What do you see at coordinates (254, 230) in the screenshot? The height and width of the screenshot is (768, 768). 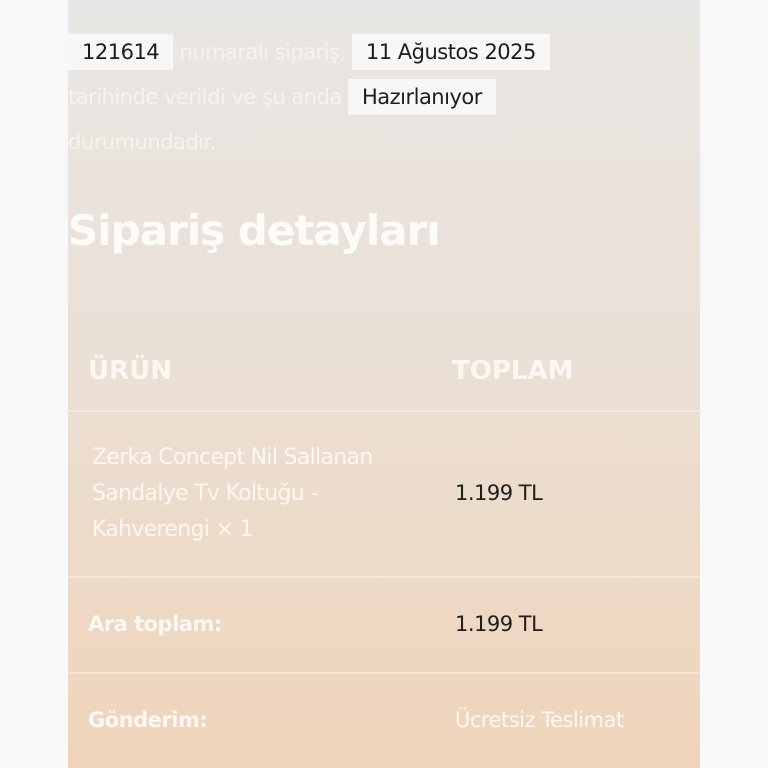 I see `section-title: Sipariş detayları` at bounding box center [254, 230].